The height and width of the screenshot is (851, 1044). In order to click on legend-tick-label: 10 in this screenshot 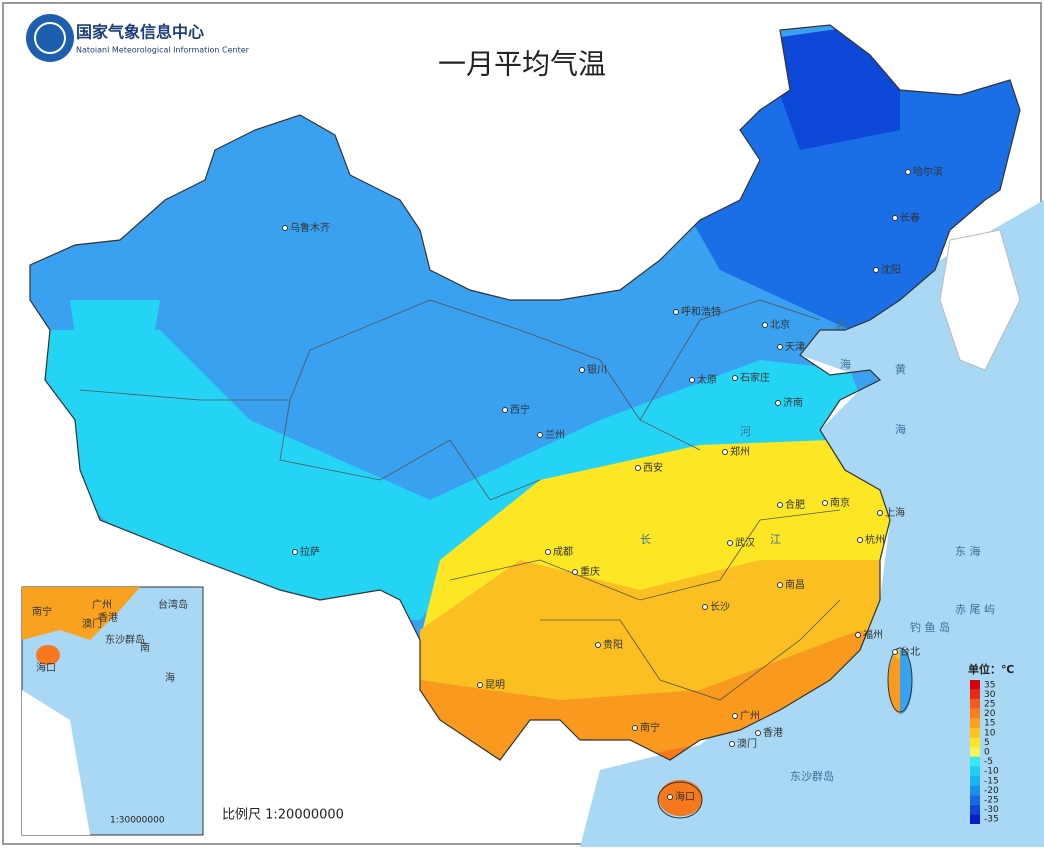, I will do `click(990, 733)`.